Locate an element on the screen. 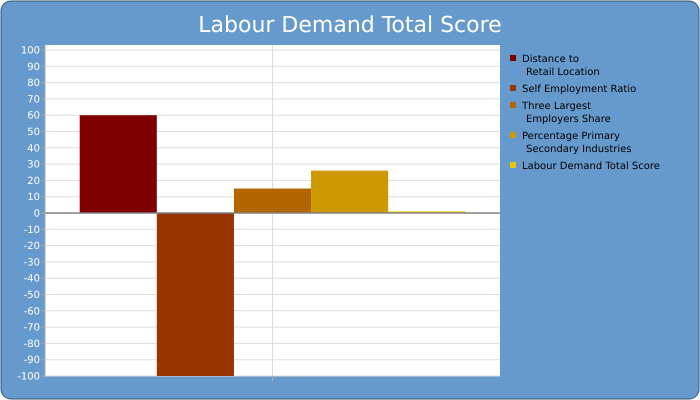 This screenshot has height=400, width=700. y-tick-label: 80 is located at coordinates (33, 84).